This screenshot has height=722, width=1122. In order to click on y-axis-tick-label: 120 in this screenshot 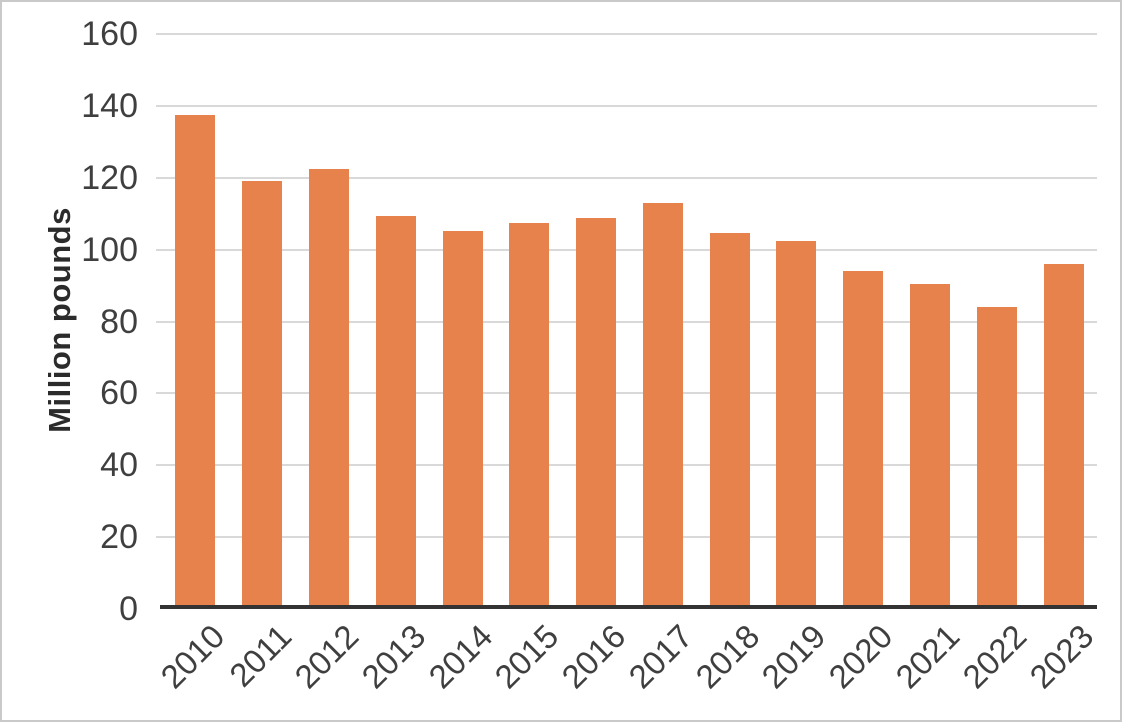, I will do `click(109, 177)`.